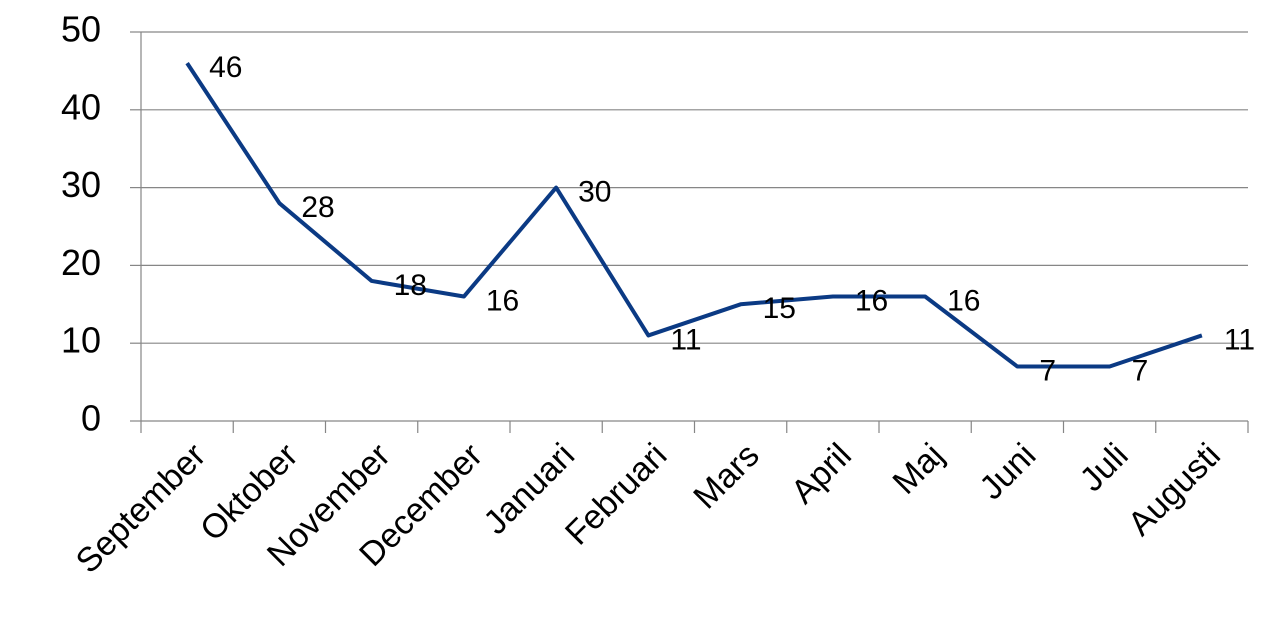  Describe the element at coordinates (81, 106) in the screenshot. I see `y-tick-label: 40` at that location.